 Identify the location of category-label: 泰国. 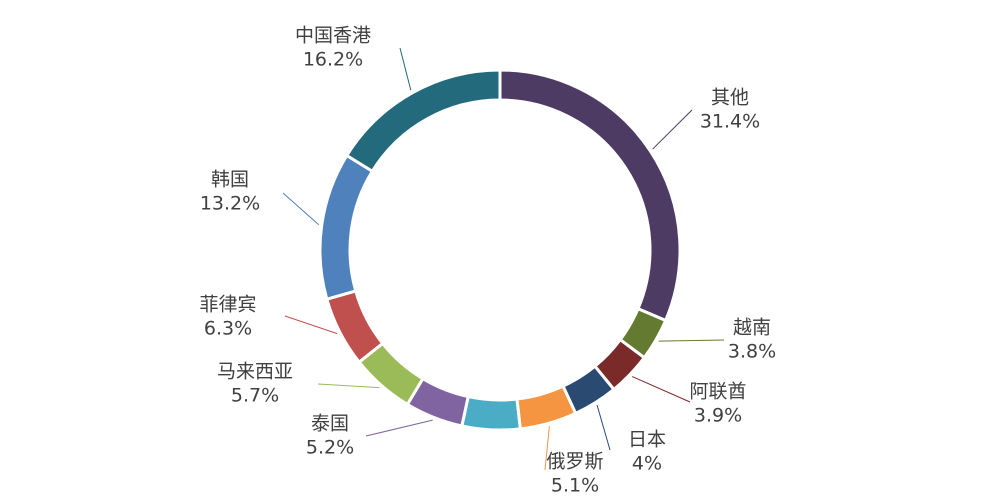
(330, 424).